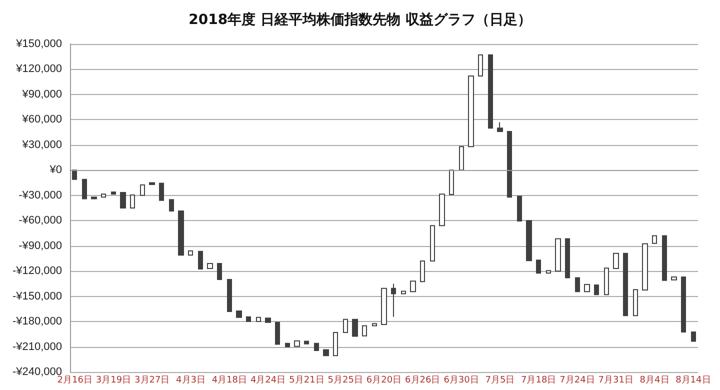 This screenshot has height=390, width=720. Describe the element at coordinates (306, 381) in the screenshot. I see `x-tick-label: 5月21日` at that location.